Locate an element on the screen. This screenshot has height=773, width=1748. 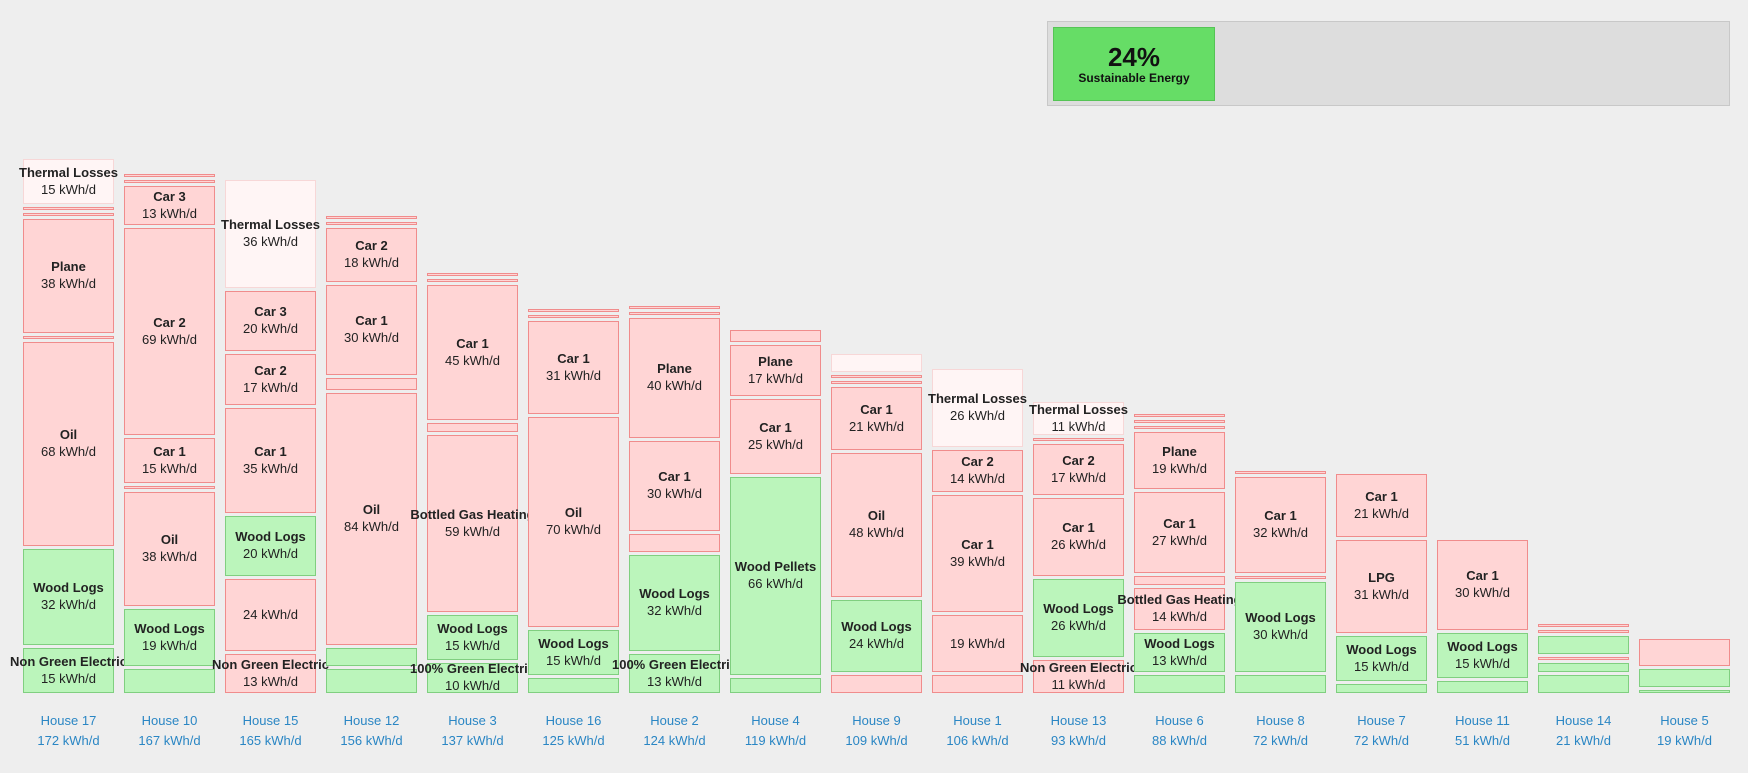
energy-segment-plane: Plane 19 kWh/d is located at coordinates (1179, 460).